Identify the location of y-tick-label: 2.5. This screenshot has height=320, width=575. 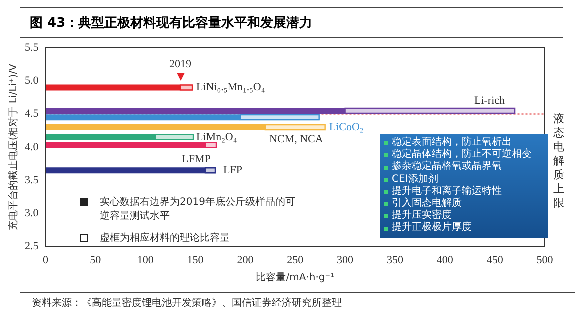
(32, 246).